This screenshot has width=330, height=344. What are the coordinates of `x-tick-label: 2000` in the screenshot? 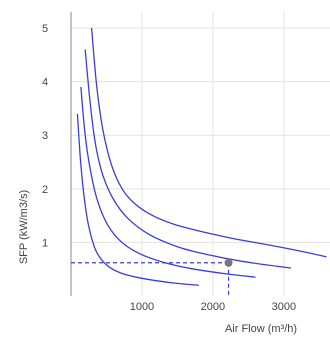 It's located at (213, 307).